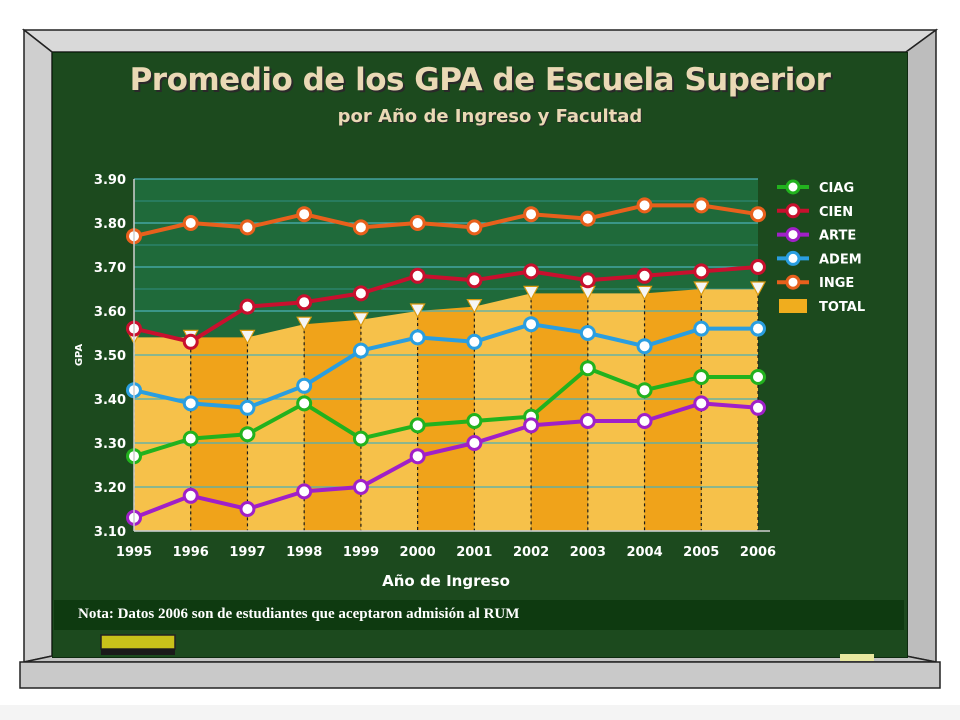 The image size is (960, 720). I want to click on y-tick-label: 3.20, so click(110, 488).